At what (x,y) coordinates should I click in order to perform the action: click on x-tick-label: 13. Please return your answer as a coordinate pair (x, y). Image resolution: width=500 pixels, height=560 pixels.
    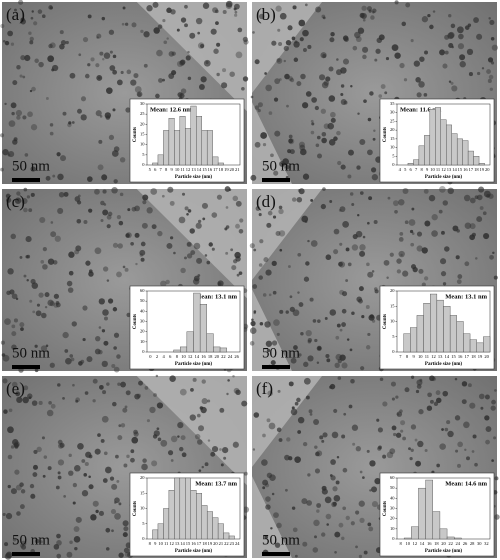
    Looking at the image, I should click on (440, 356).